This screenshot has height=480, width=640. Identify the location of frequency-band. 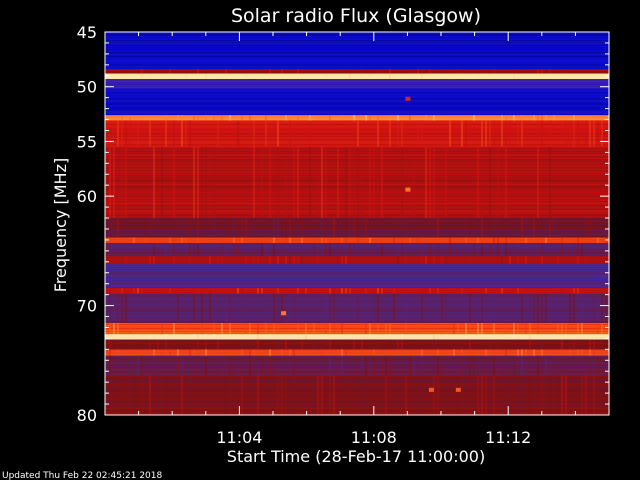
(357, 395).